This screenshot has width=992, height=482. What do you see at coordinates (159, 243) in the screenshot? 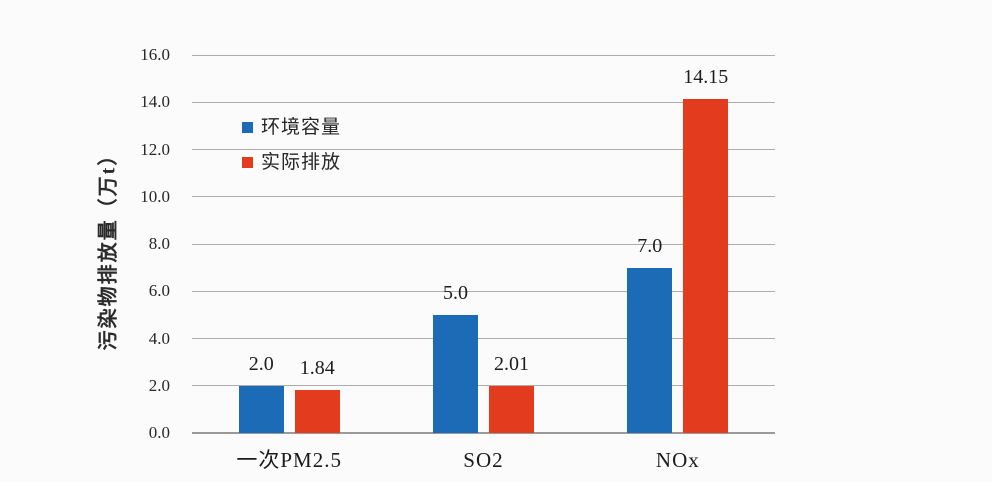
I see `y-tick-label: 8.0` at bounding box center [159, 243].